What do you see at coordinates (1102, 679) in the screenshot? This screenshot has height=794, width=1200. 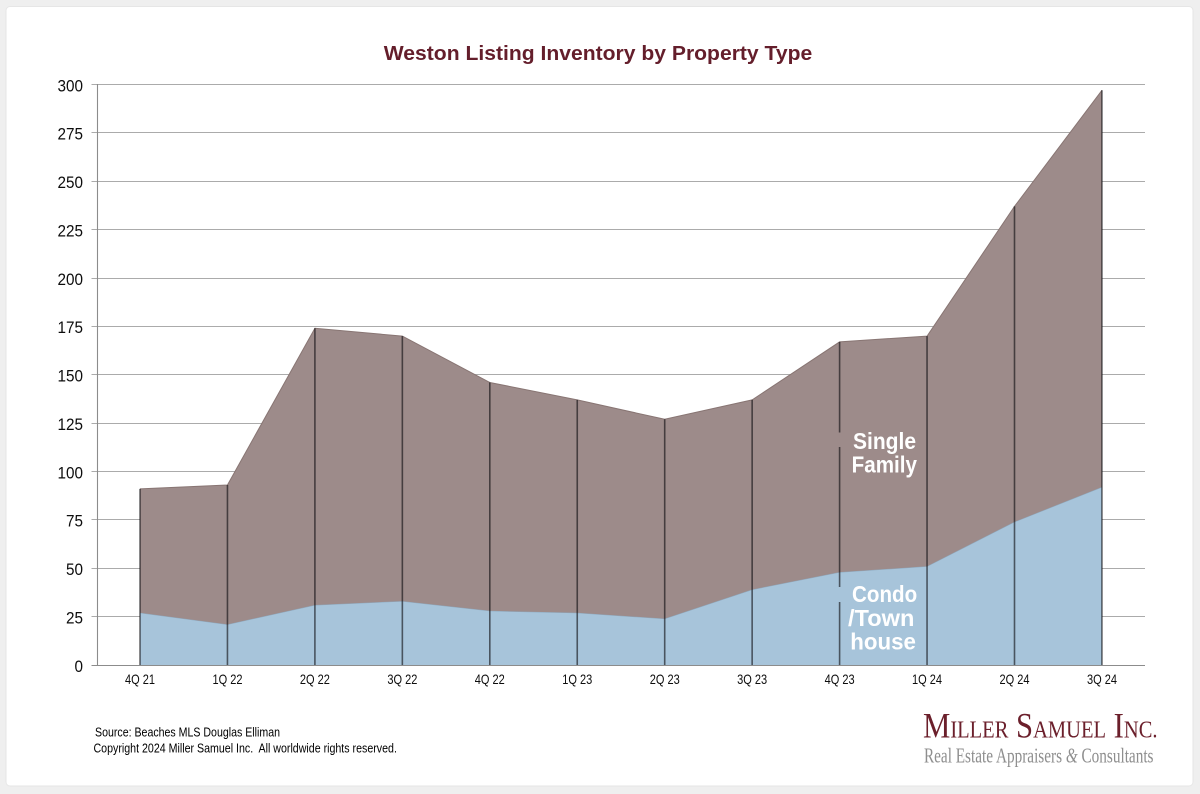 I see `svg-text: 3Q 24` at bounding box center [1102, 679].